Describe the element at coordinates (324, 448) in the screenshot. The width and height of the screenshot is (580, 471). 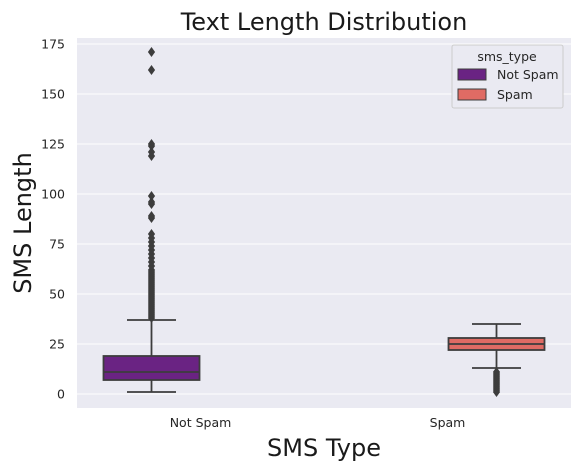
I see `x-axis-label: SMS Type` at that location.